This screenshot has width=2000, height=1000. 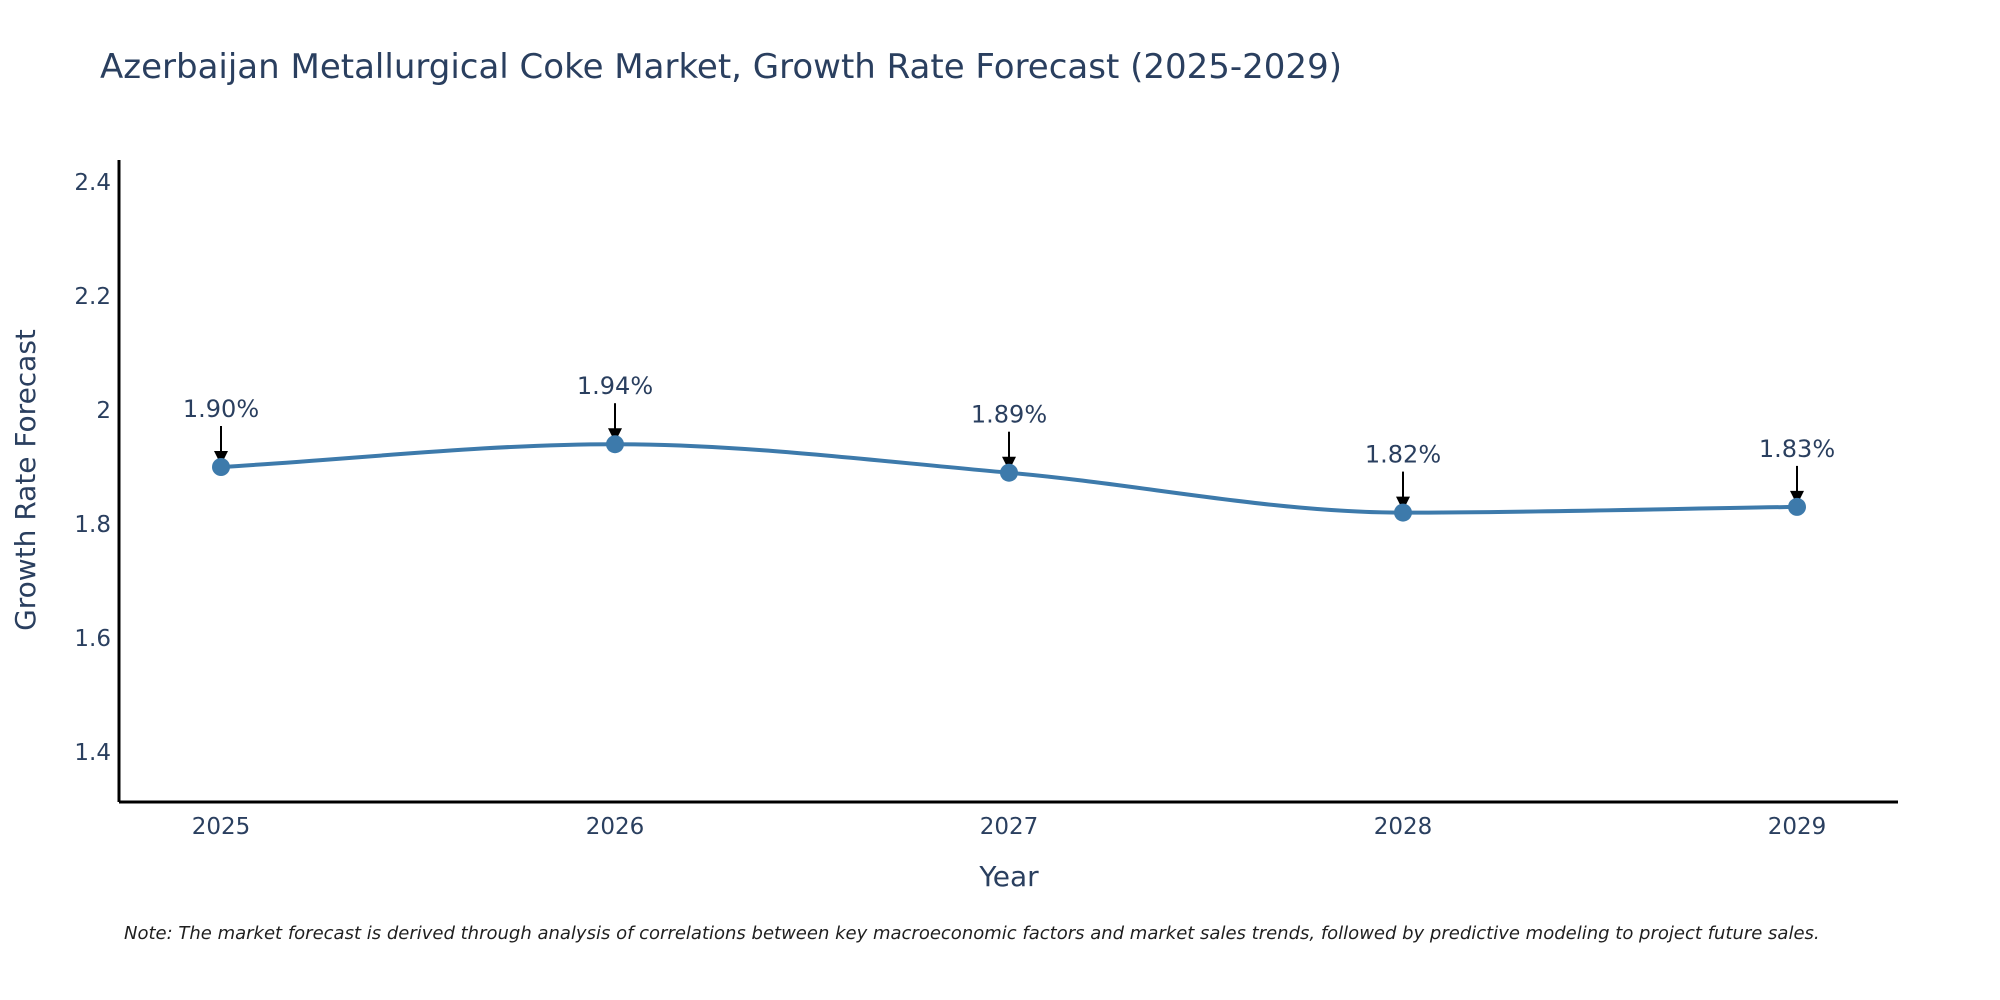 I want to click on x-tick-label: 2025, so click(x=221, y=827).